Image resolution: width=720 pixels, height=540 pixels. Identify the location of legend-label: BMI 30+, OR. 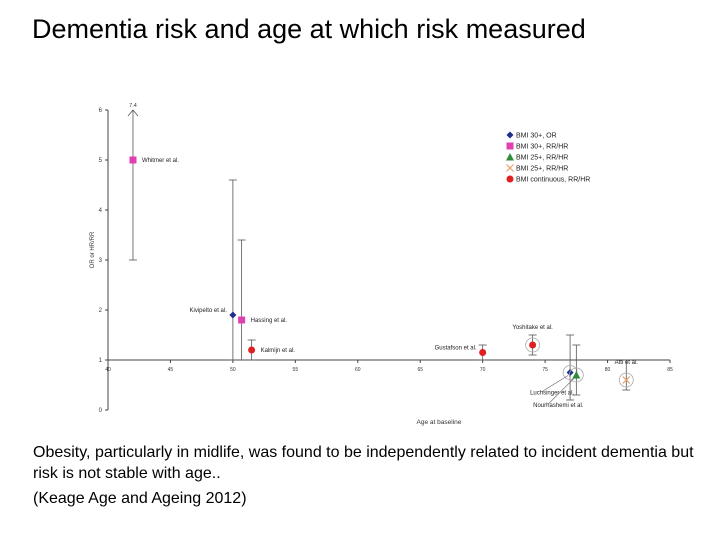
(536, 136).